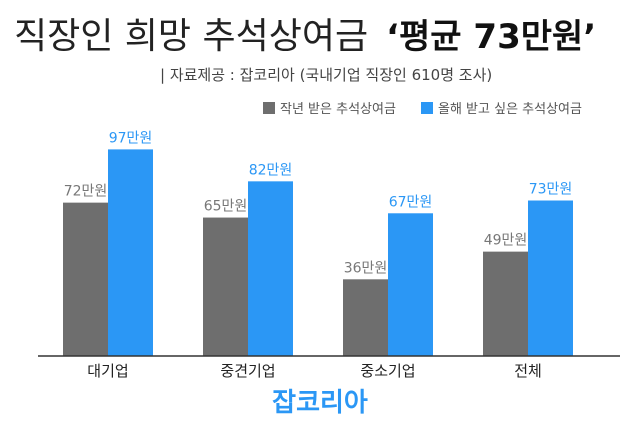 The width and height of the screenshot is (640, 435). What do you see at coordinates (387, 371) in the screenshot?
I see `category-label-3: 중소기업` at bounding box center [387, 371].